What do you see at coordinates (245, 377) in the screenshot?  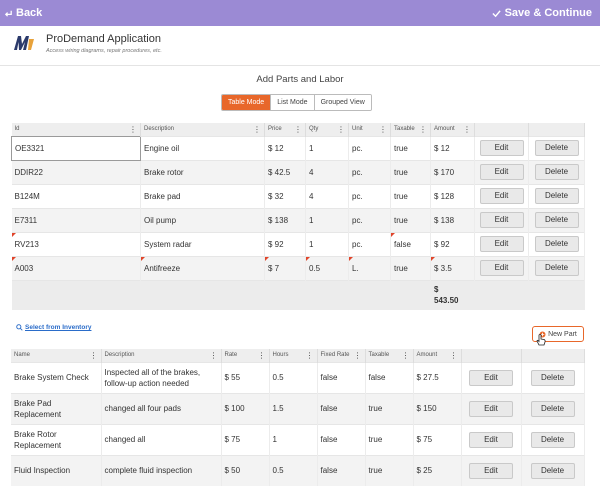 I see `cell-rate: $ 55` at bounding box center [245, 377].